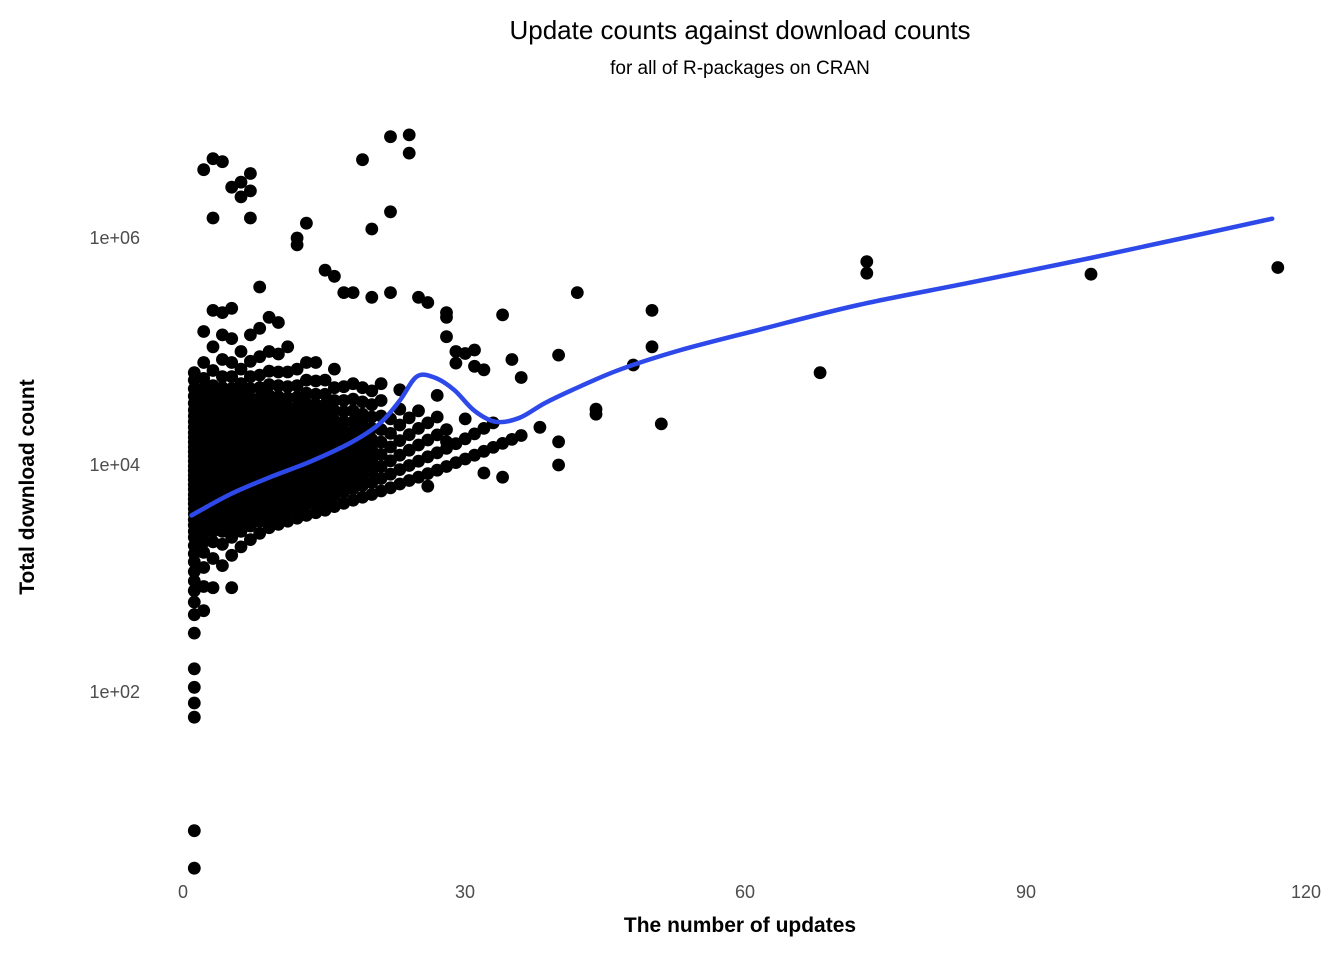 The height and width of the screenshot is (960, 1344). What do you see at coordinates (740, 68) in the screenshot?
I see `chart-subtitle: for all of R-packages on CRAN` at bounding box center [740, 68].